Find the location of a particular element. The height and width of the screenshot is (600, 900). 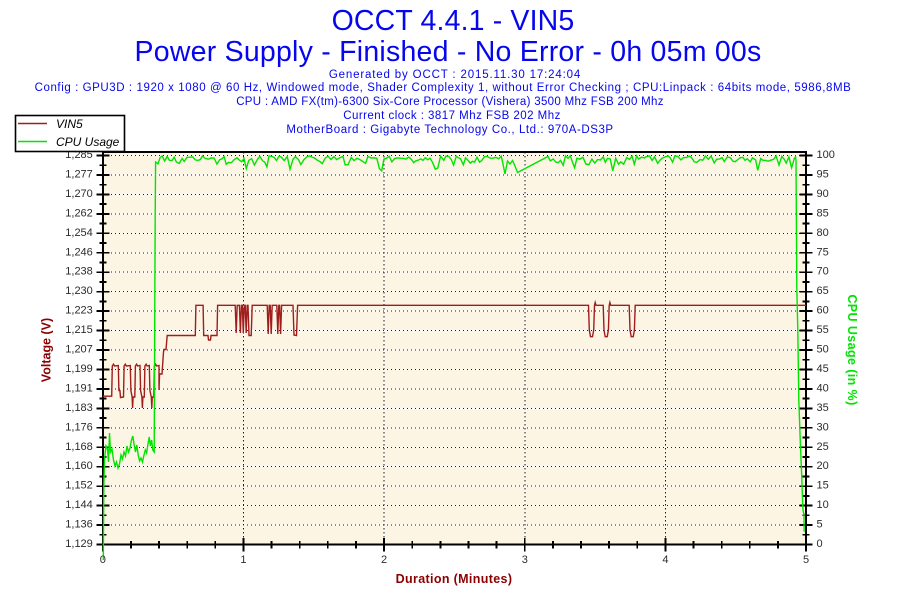

svg-text: 80 is located at coordinates (823, 233).